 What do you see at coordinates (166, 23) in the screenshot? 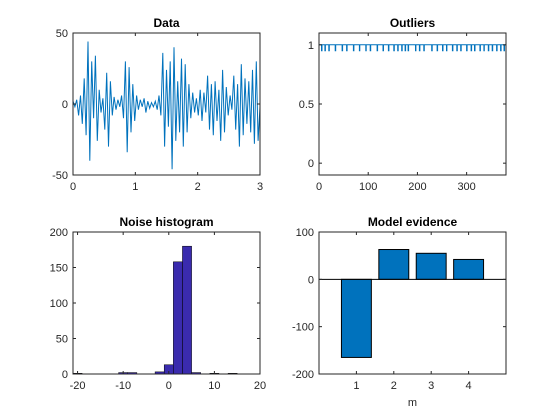
I see `chart-title-data: Data` at bounding box center [166, 23].